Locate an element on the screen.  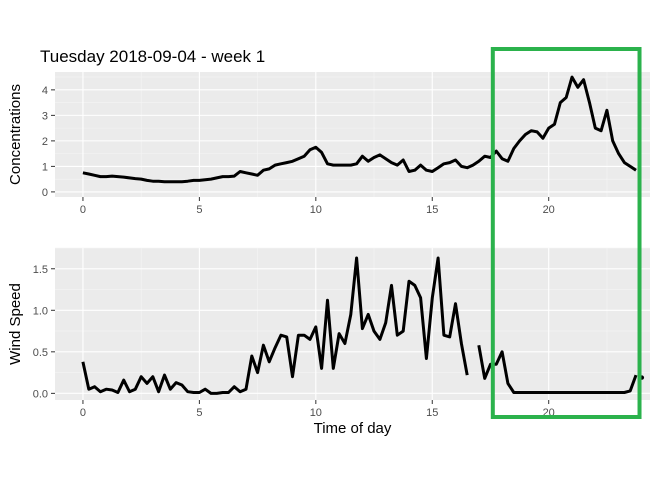
concentrations-x-ticks: 0 5 10 15 20 is located at coordinates (317, 206).